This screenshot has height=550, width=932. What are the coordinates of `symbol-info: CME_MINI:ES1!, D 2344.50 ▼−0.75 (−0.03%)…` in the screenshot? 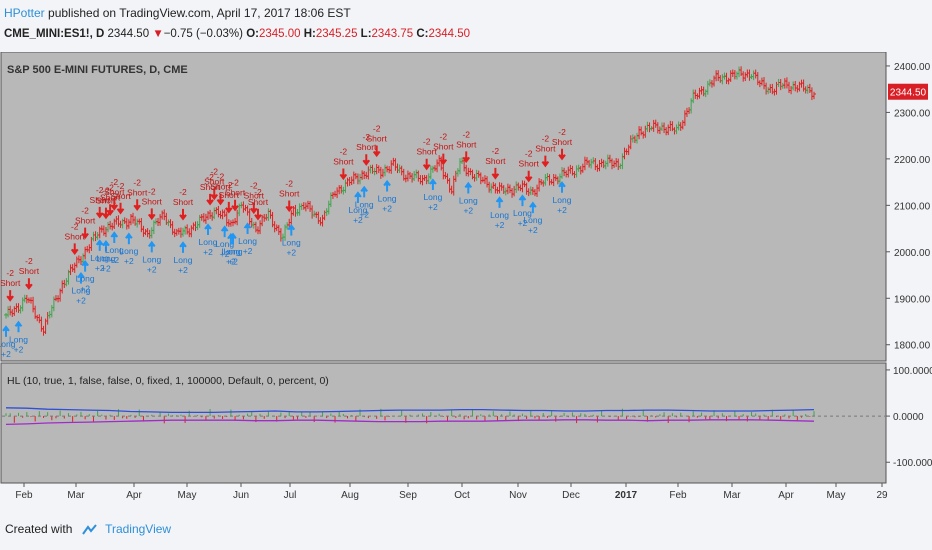 It's located at (237, 34).